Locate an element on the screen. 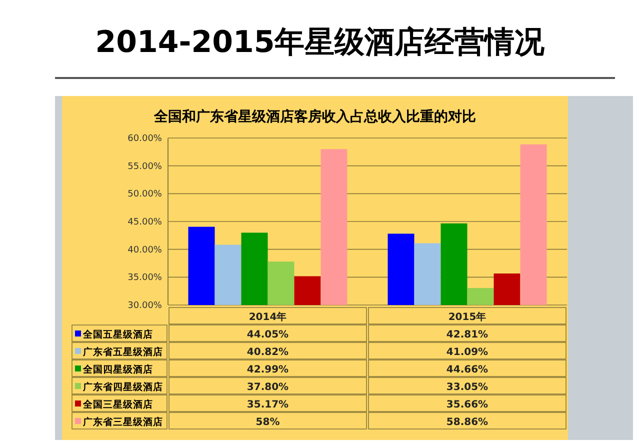 Image resolution: width=640 pixels, height=448 pixels. chart-subtitle: 全国和广东省星级酒店客房收入占总收入比重的对比 is located at coordinates (314, 116).